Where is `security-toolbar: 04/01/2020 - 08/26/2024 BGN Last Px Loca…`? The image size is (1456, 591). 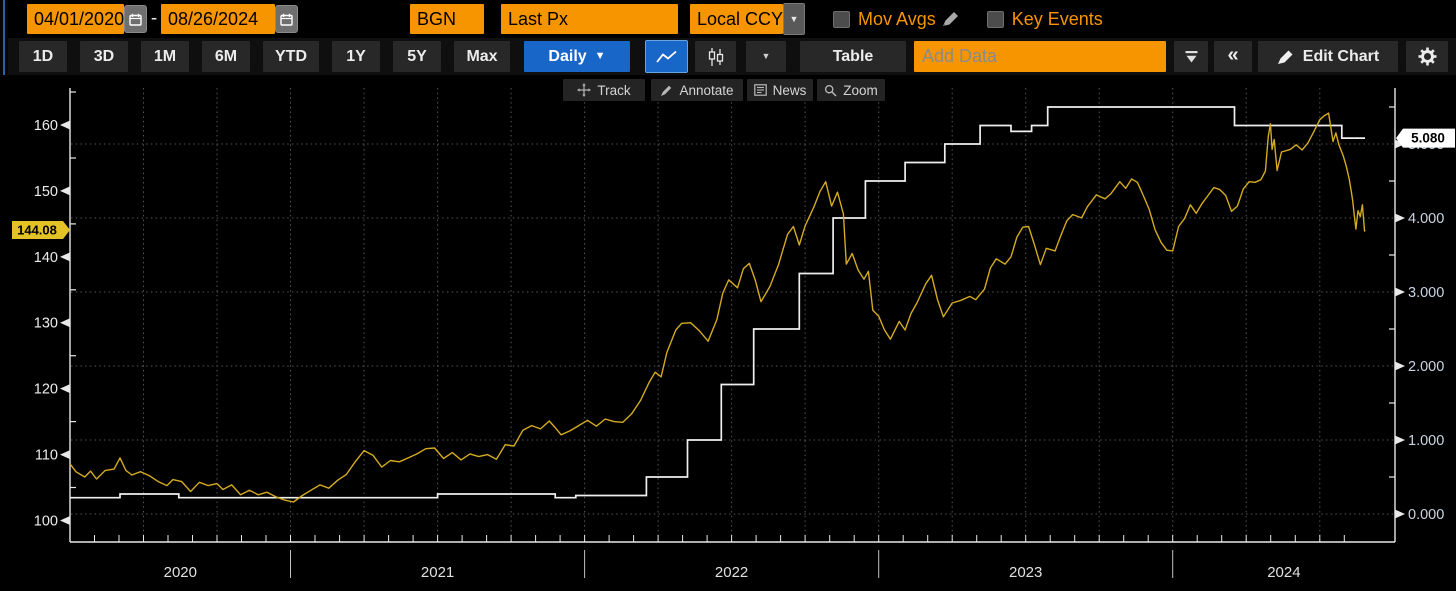 security-toolbar: 04/01/2020 - 08/26/2024 BGN Last Px Loca… is located at coordinates (732, 19).